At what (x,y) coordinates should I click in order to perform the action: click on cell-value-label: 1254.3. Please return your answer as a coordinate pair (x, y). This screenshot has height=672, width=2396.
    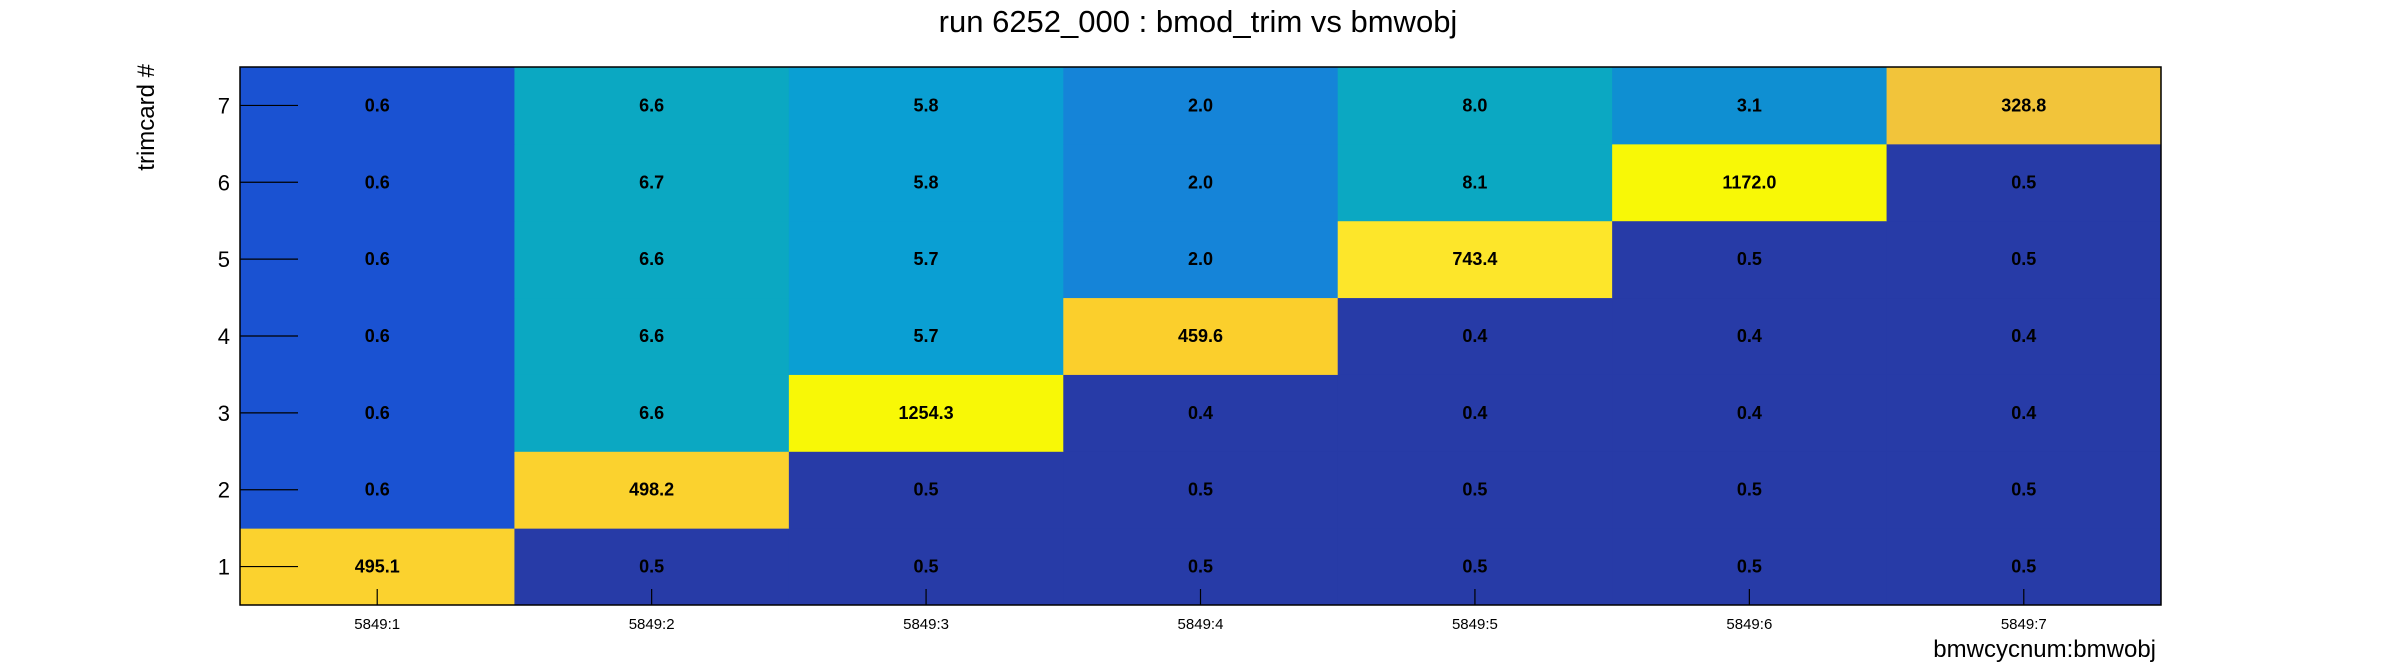
    Looking at the image, I should click on (926, 413).